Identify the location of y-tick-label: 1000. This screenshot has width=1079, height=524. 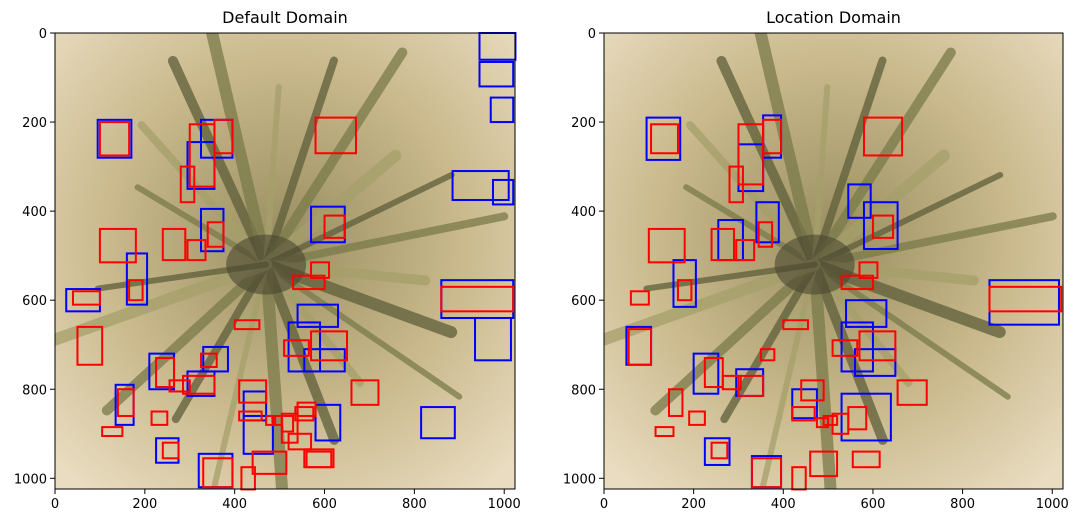
(30, 479).